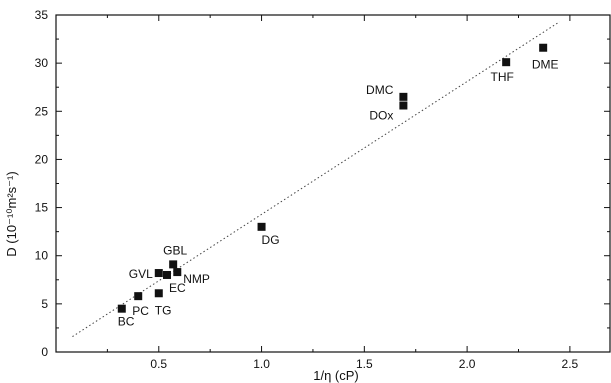  What do you see at coordinates (502, 77) in the screenshot?
I see `point-label-thf: THF` at bounding box center [502, 77].